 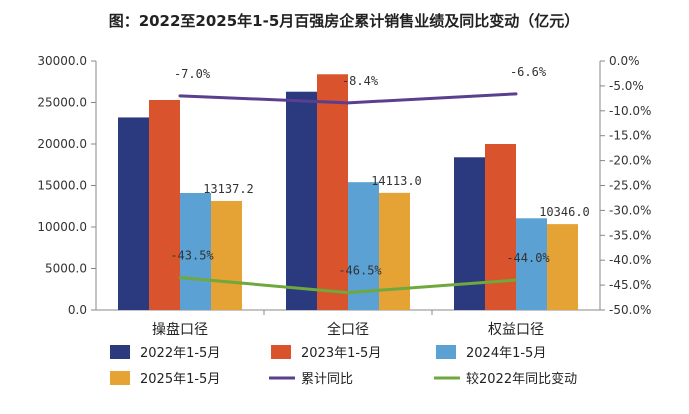 I want to click on y-tick-label: 25000.0, so click(x=62, y=103).